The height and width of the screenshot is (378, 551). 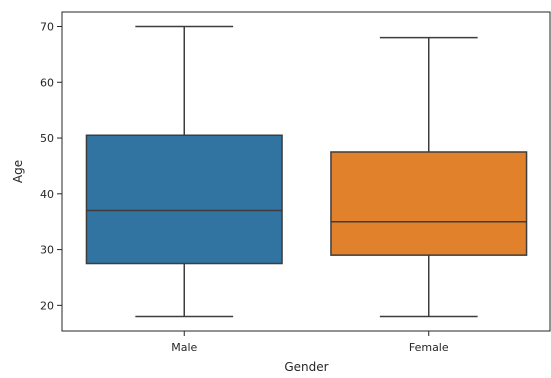 I want to click on x-axis-label: Gender, so click(x=306, y=367).